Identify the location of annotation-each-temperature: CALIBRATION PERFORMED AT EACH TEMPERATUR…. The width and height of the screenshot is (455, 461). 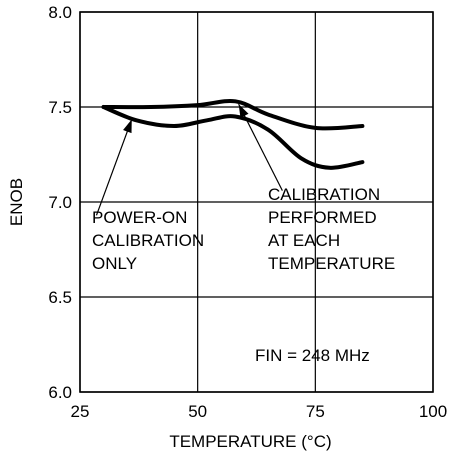
(331, 229).